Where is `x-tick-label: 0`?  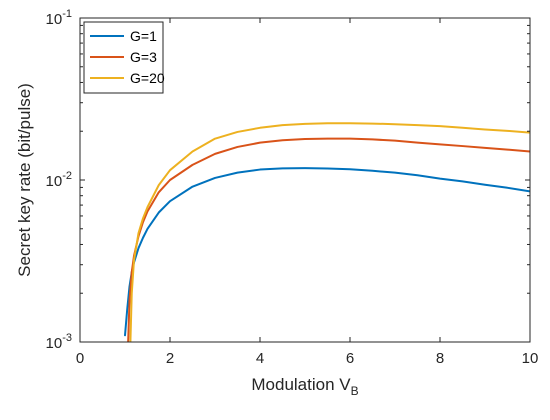 x-tick-label: 0 is located at coordinates (80, 358).